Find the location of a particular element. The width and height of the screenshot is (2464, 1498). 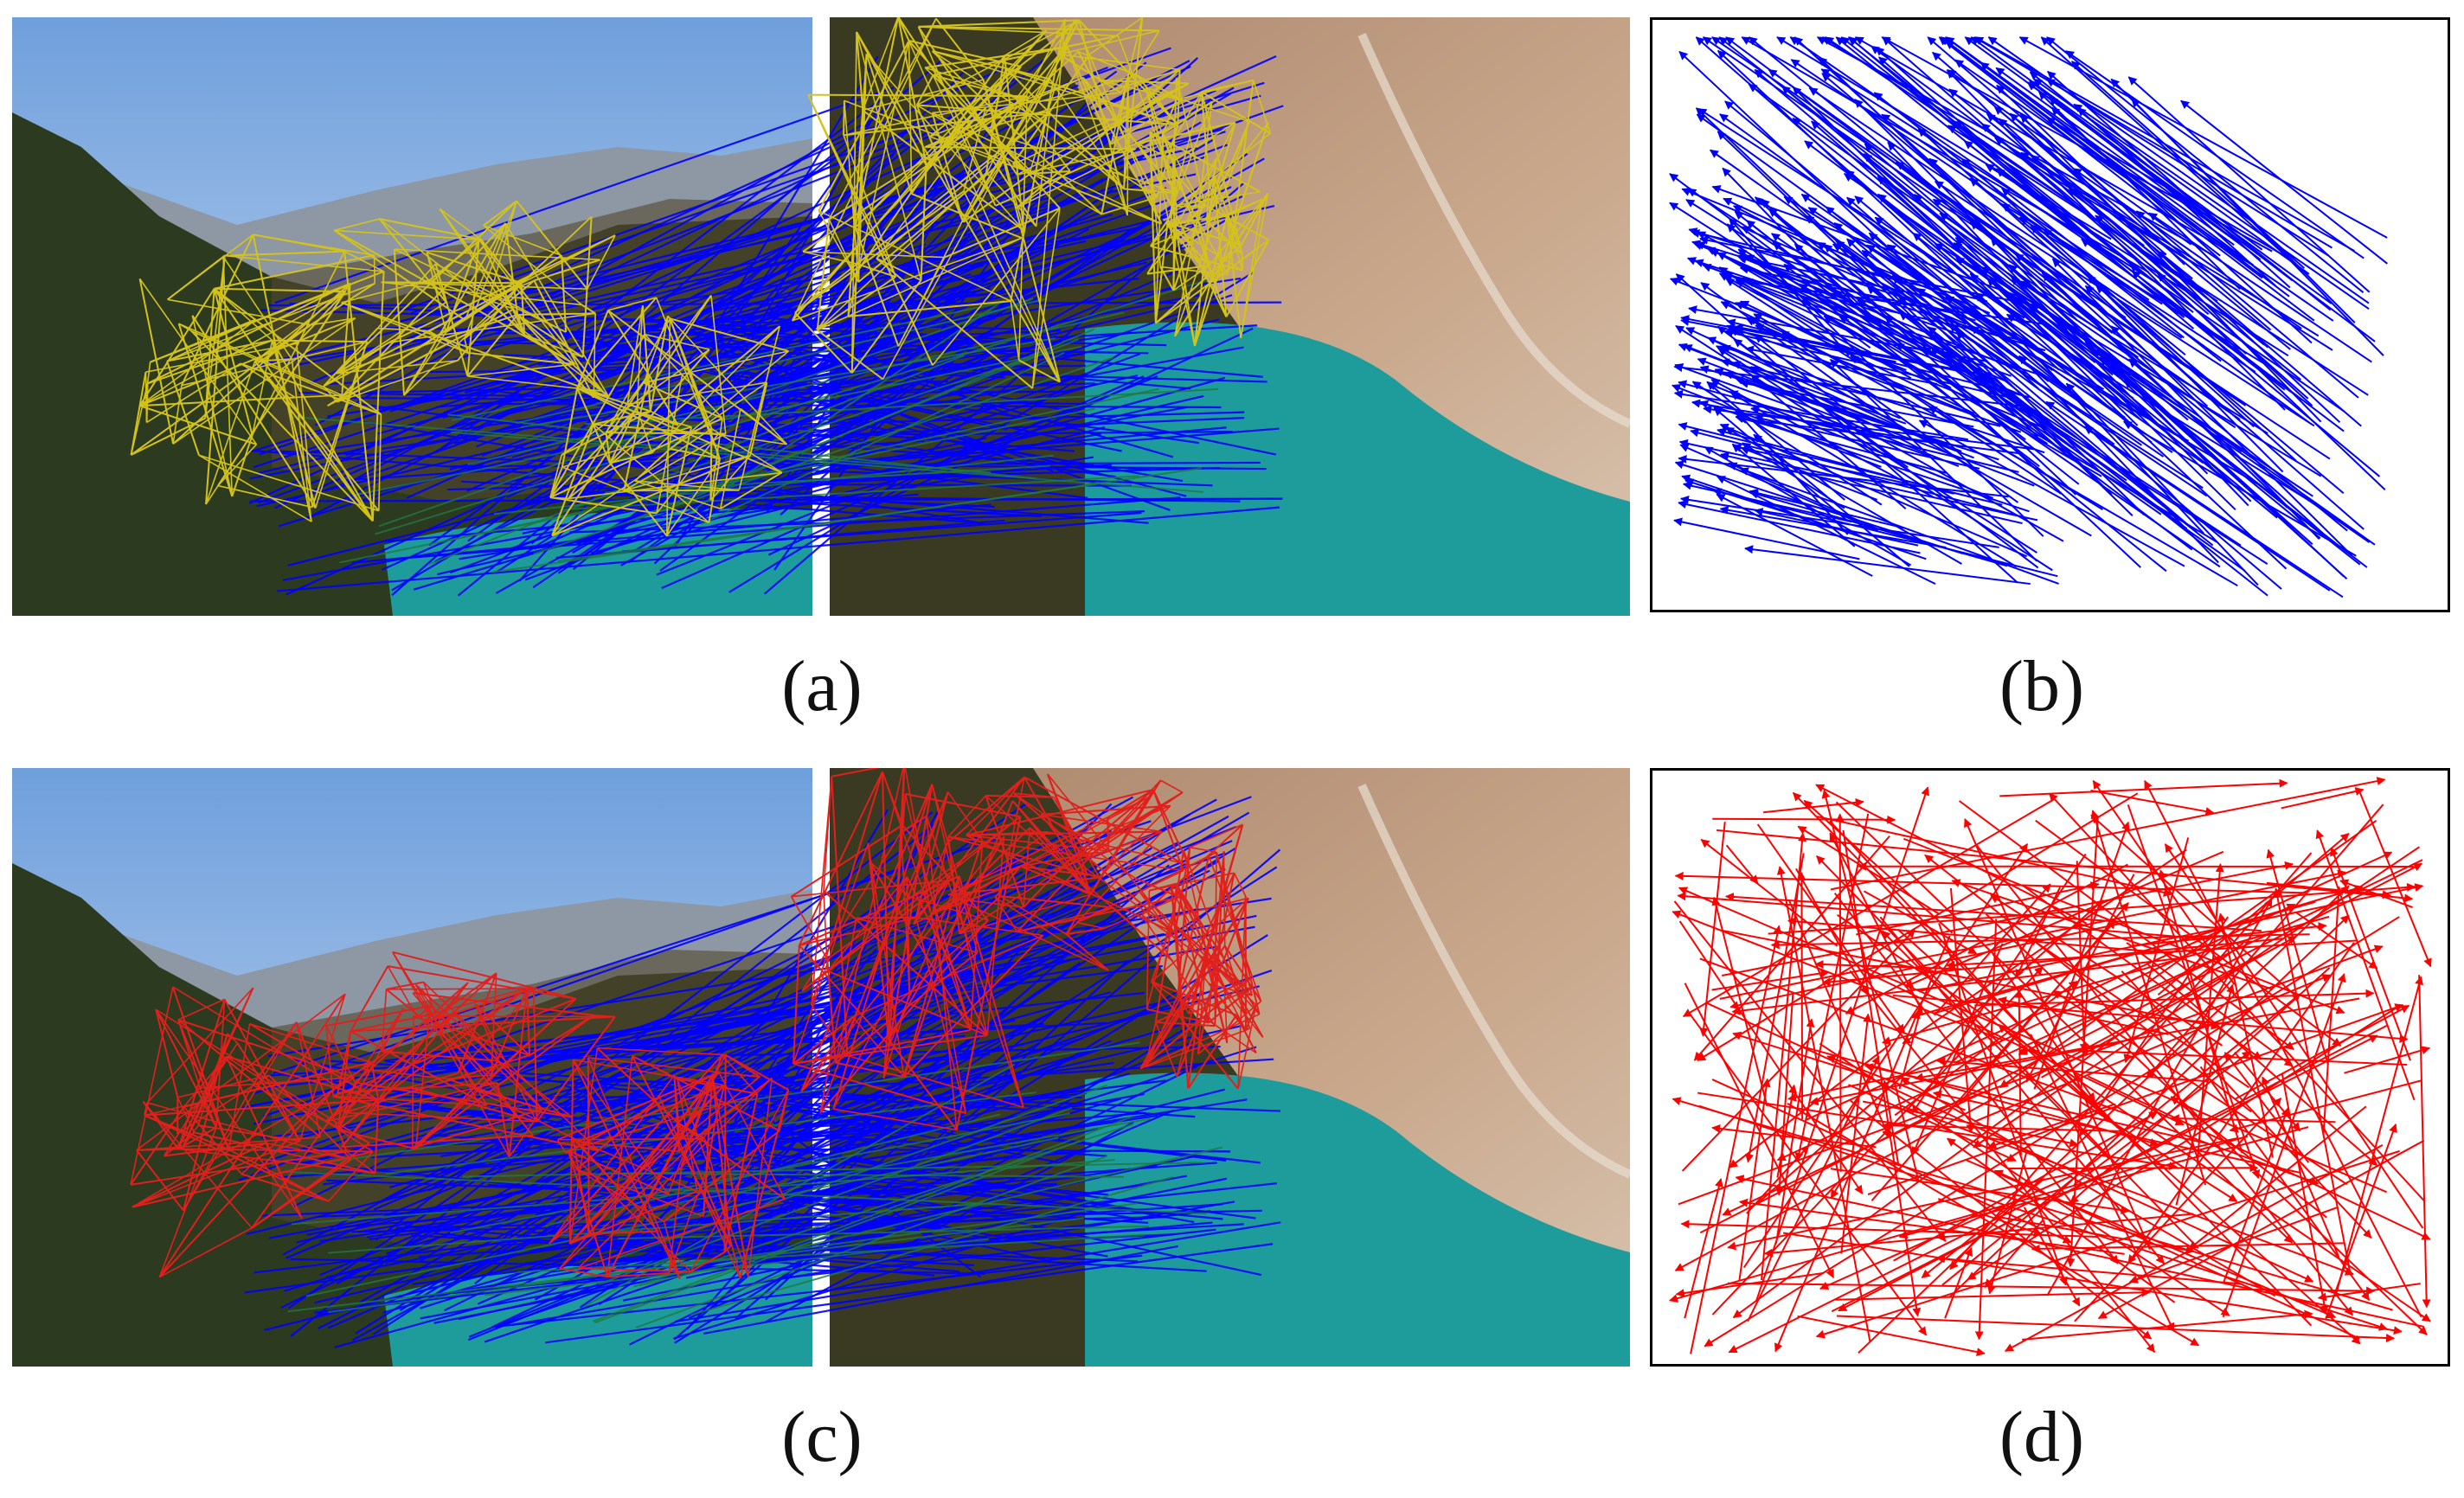

caption-b: (b) is located at coordinates (2041, 687).